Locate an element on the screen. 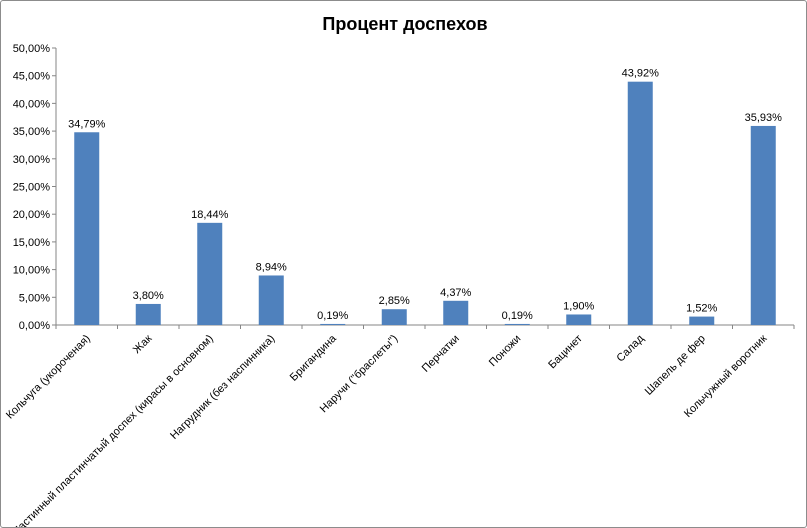  data-label: 4,37% is located at coordinates (455, 293).